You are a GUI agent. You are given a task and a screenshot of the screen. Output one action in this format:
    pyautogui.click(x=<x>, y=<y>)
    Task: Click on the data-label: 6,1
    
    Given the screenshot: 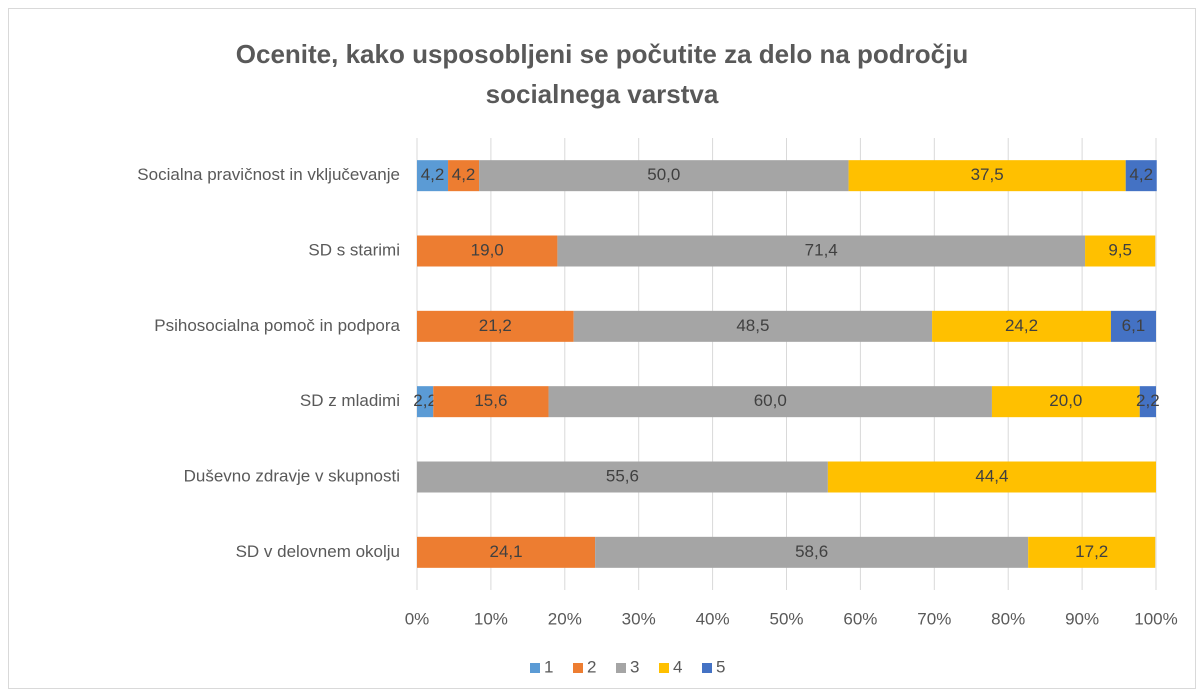 What is the action you would take?
    pyautogui.click(x=1134, y=325)
    